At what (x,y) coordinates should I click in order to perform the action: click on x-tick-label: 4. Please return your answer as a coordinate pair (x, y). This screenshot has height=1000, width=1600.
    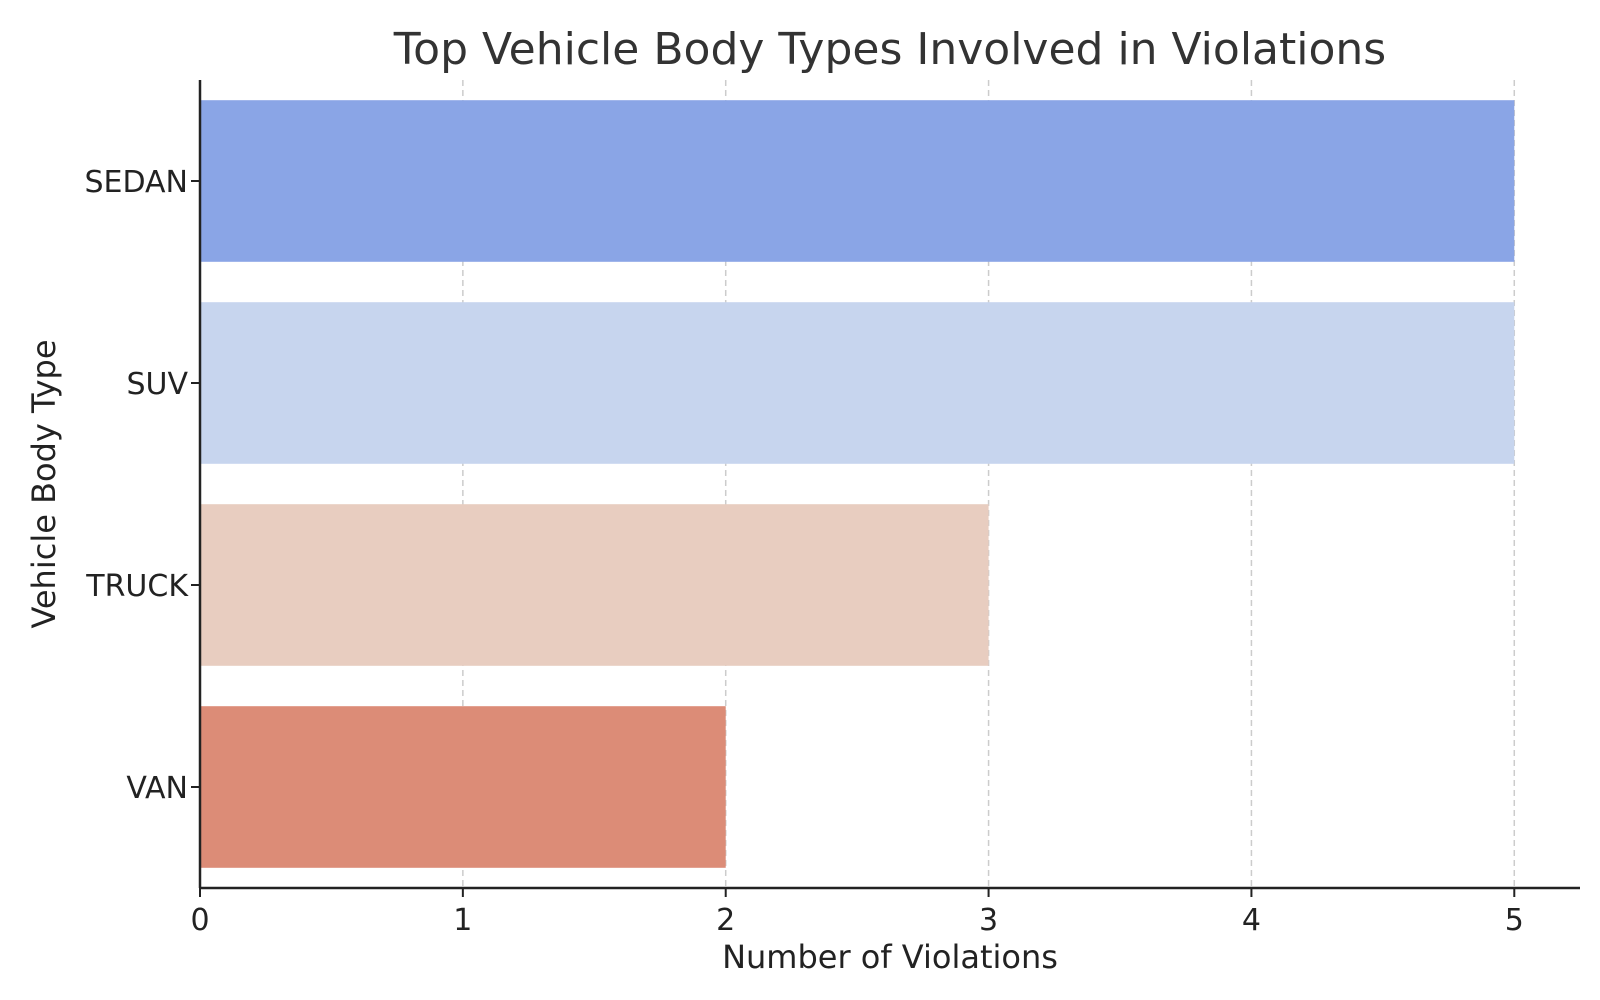
    Looking at the image, I should click on (1251, 920).